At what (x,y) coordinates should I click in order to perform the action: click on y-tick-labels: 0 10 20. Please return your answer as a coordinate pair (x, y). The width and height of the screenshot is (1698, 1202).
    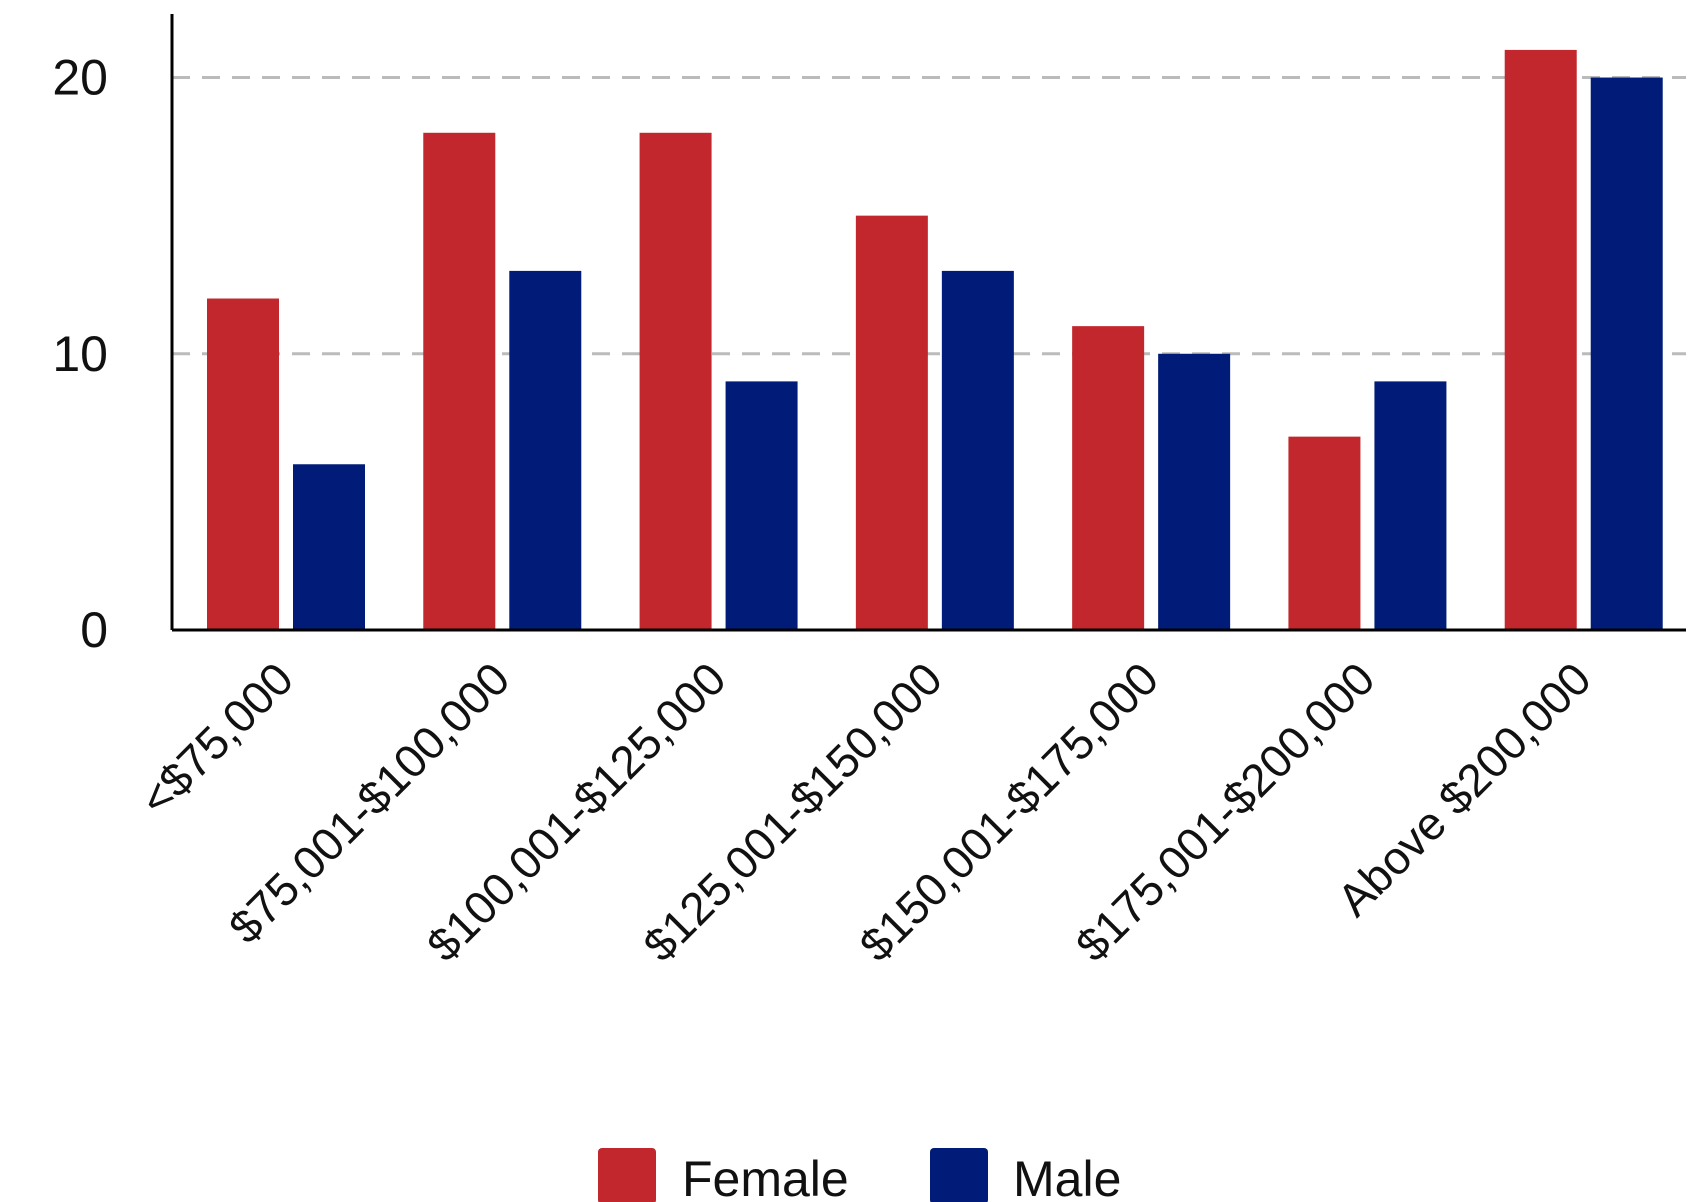
    Looking at the image, I should click on (80, 354).